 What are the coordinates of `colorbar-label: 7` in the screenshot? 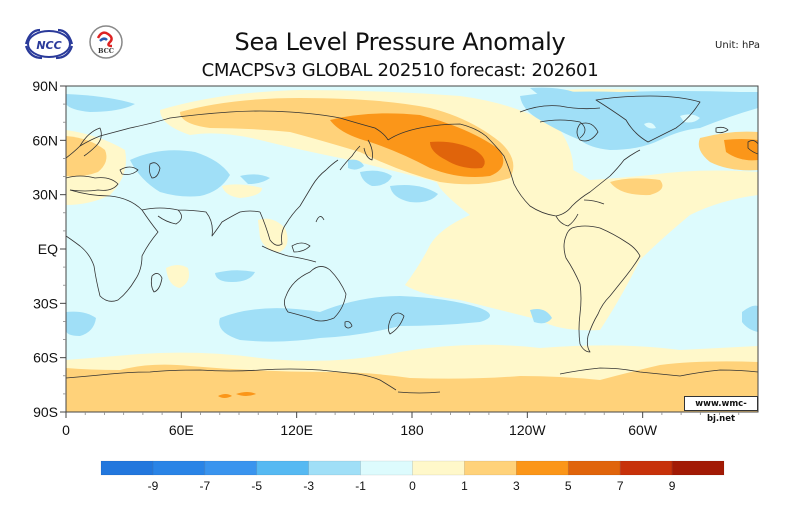 It's located at (620, 486).